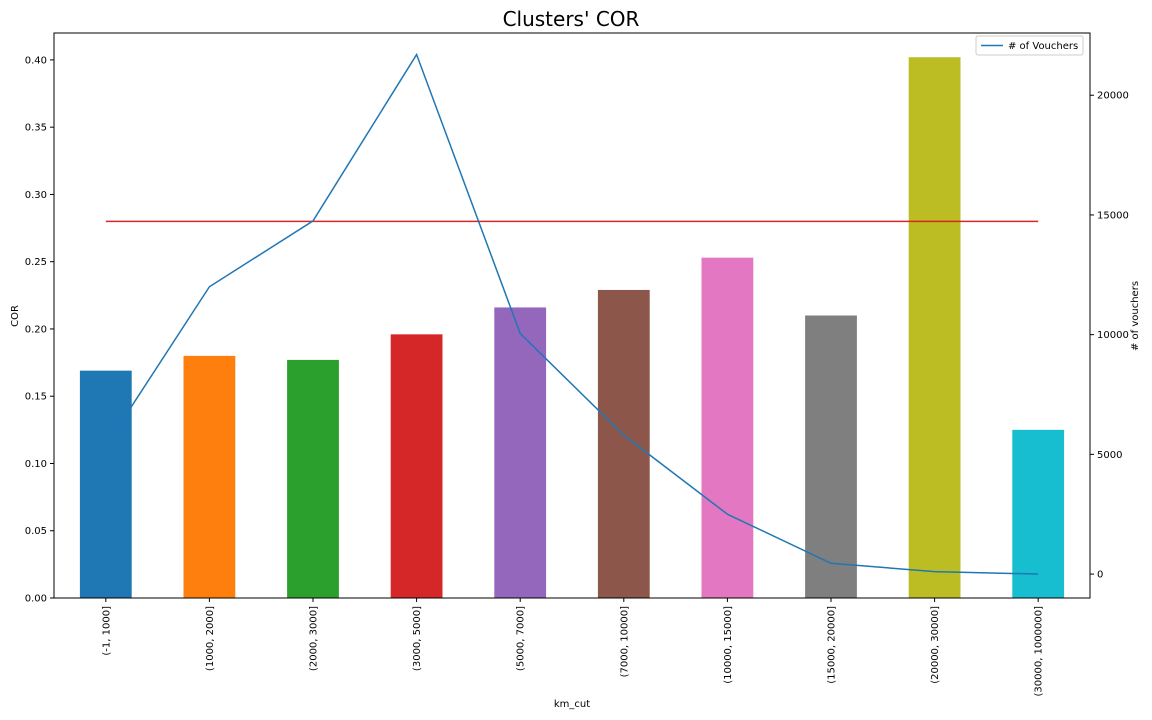  What do you see at coordinates (571, 19) in the screenshot?
I see `chart-title: Clusters' COR` at bounding box center [571, 19].